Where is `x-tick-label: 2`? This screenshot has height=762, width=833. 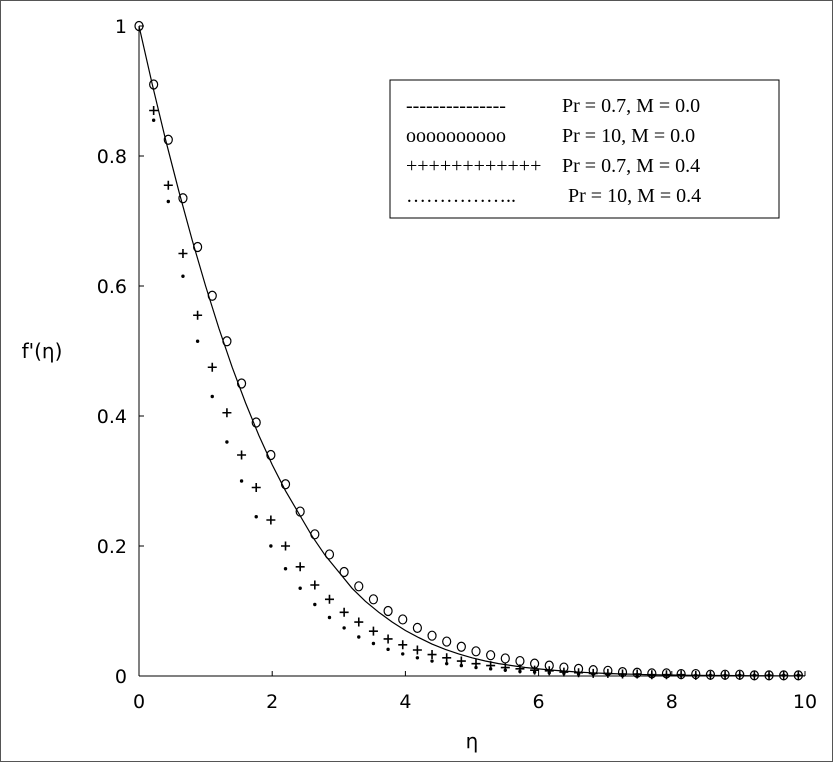
x-tick-label: 2 is located at coordinates (272, 702).